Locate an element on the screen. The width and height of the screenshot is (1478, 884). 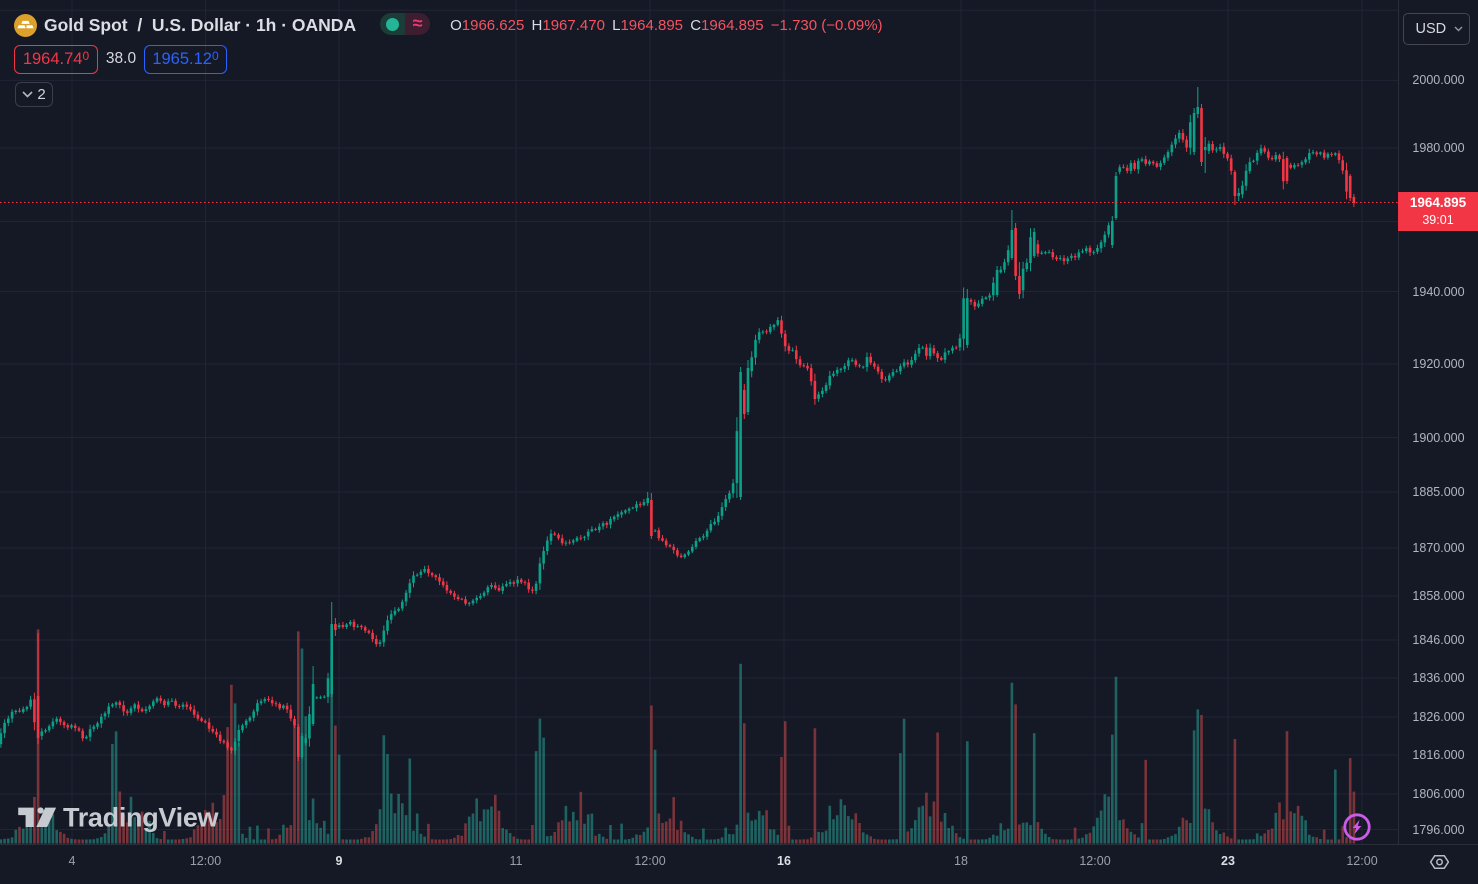
svg-text: TradingView is located at coordinates (141, 818).